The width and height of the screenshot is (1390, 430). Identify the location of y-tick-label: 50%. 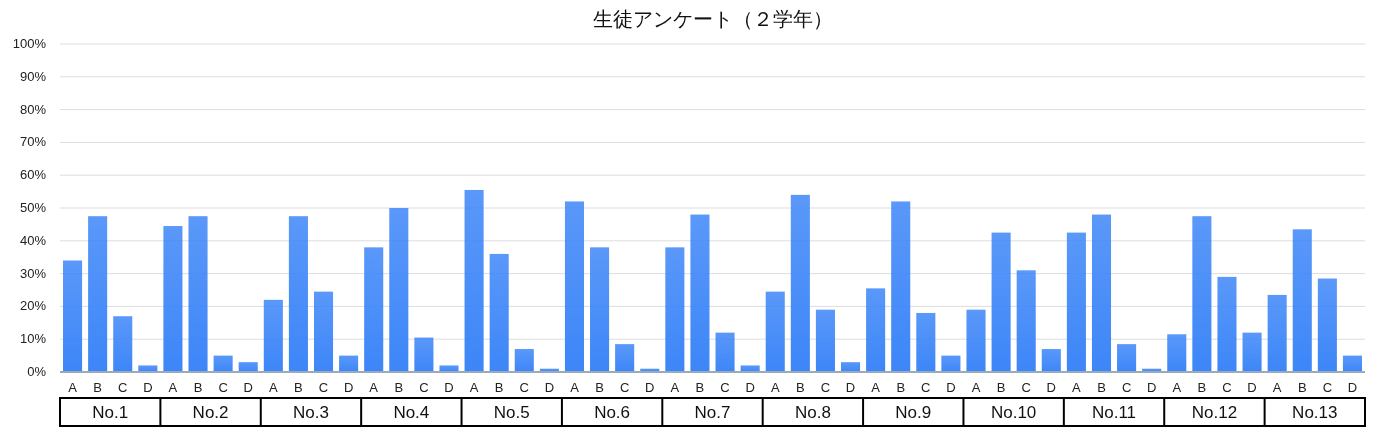
(33, 207).